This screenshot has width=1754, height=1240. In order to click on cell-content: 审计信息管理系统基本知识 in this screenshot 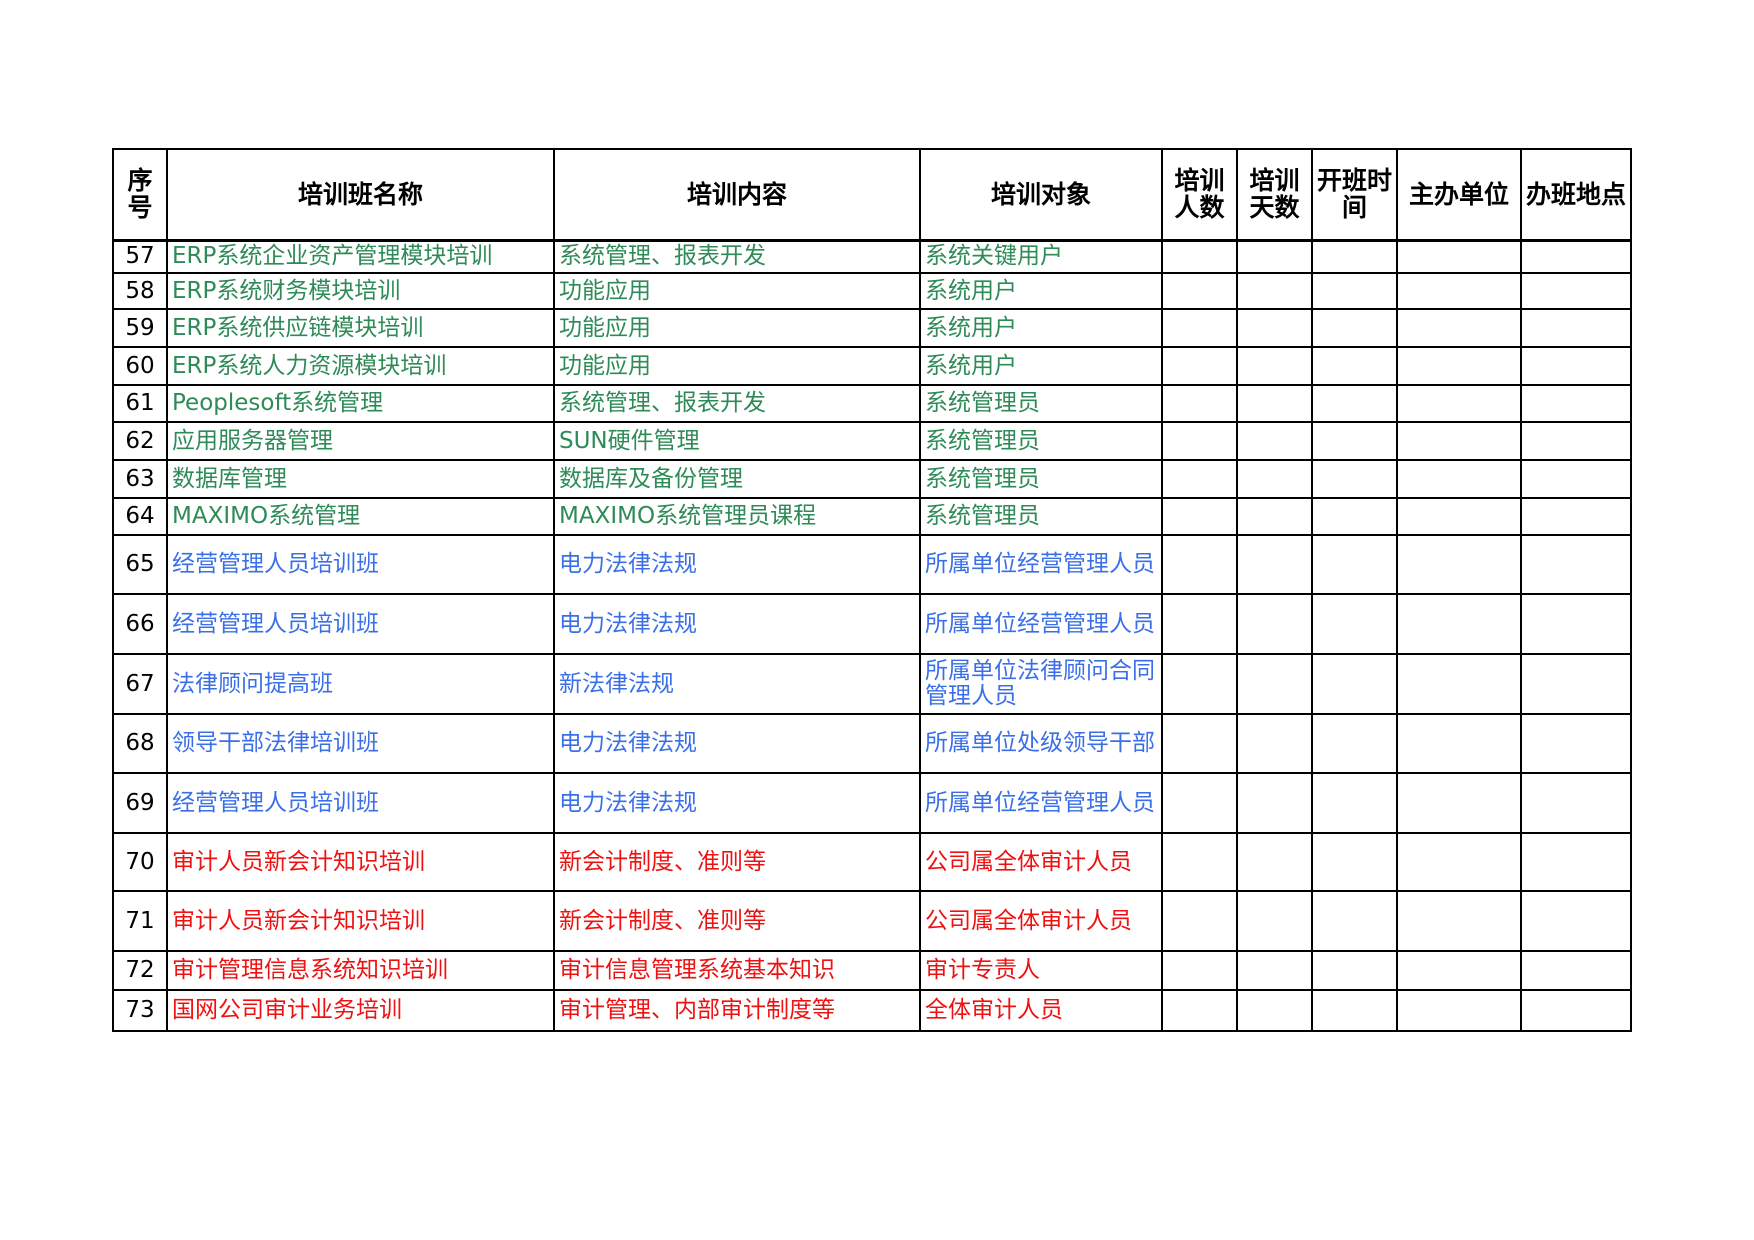, I will do `click(737, 970)`.